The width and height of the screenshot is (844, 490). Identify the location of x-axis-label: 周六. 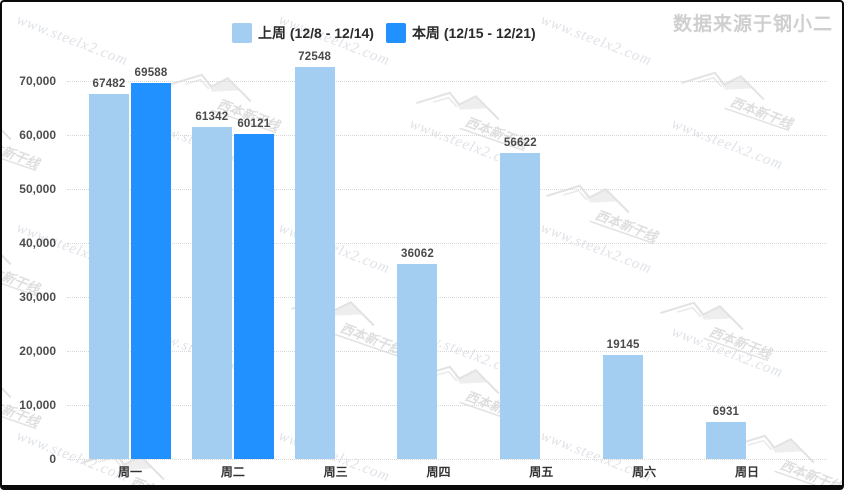
(644, 472).